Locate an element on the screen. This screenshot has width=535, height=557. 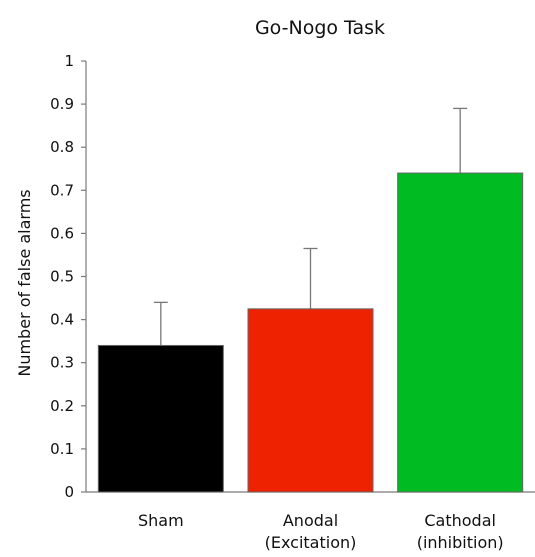
y-tick-label: 0.7 is located at coordinates (62, 190).